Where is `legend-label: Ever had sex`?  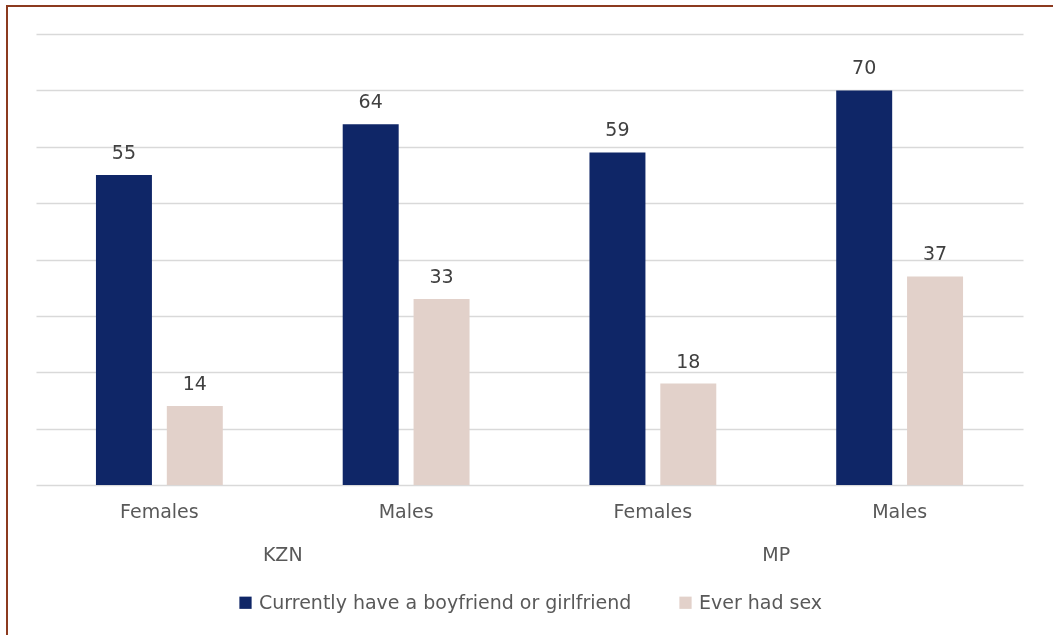 legend-label: Ever had sex is located at coordinates (761, 601).